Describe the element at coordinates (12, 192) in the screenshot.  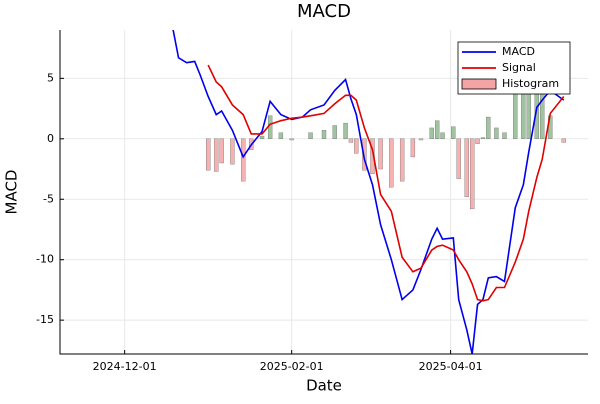
I see `y-axis-label: MACD` at that location.